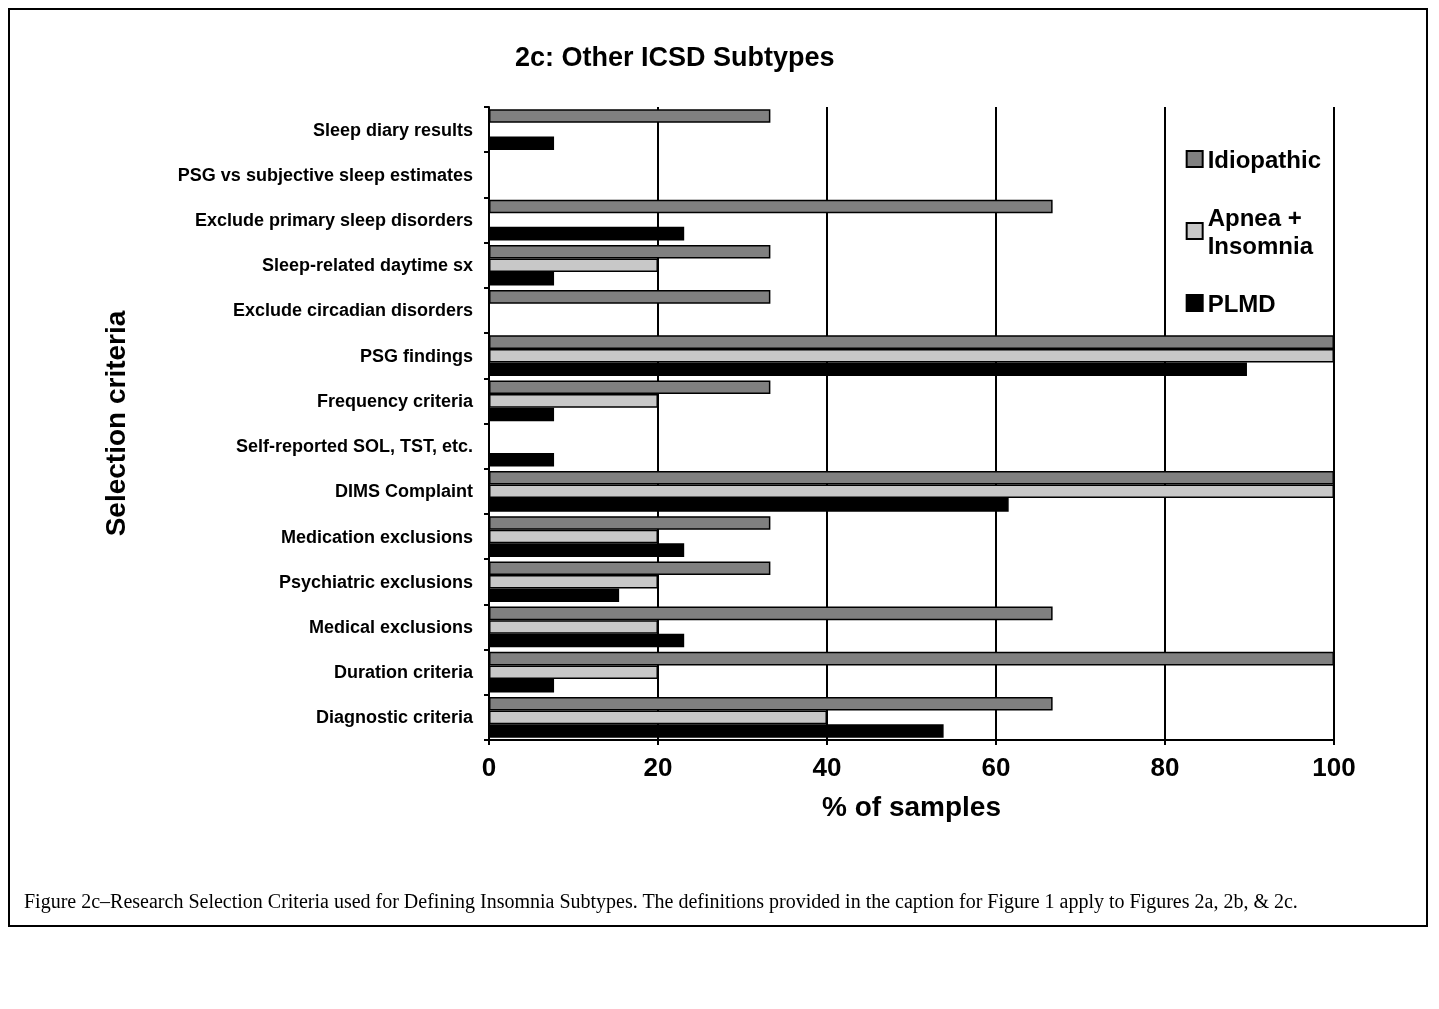 The width and height of the screenshot is (1439, 1009). I want to click on y-tick-label: Self-reported SOL, TST, etc., so click(354, 446).